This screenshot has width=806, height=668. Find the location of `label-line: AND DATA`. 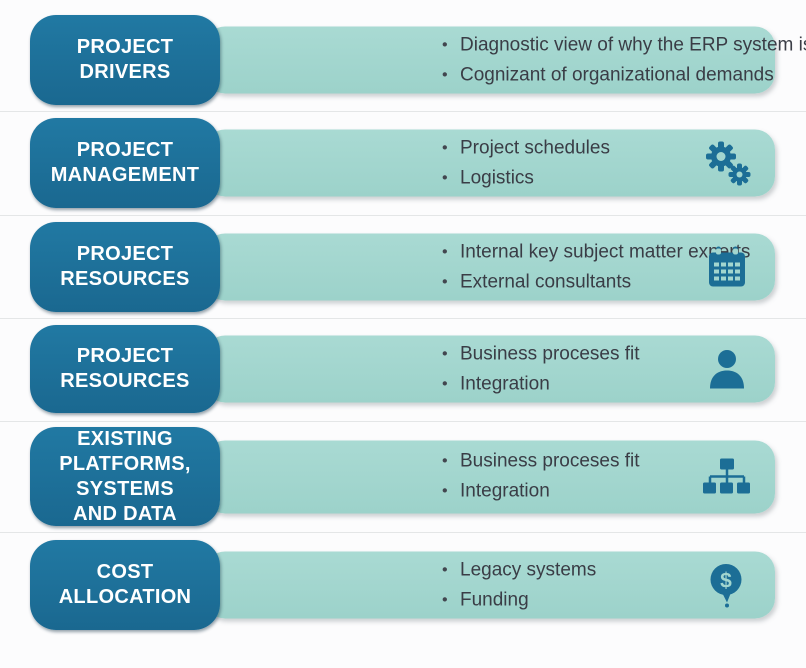

label-line: AND DATA is located at coordinates (125, 513).